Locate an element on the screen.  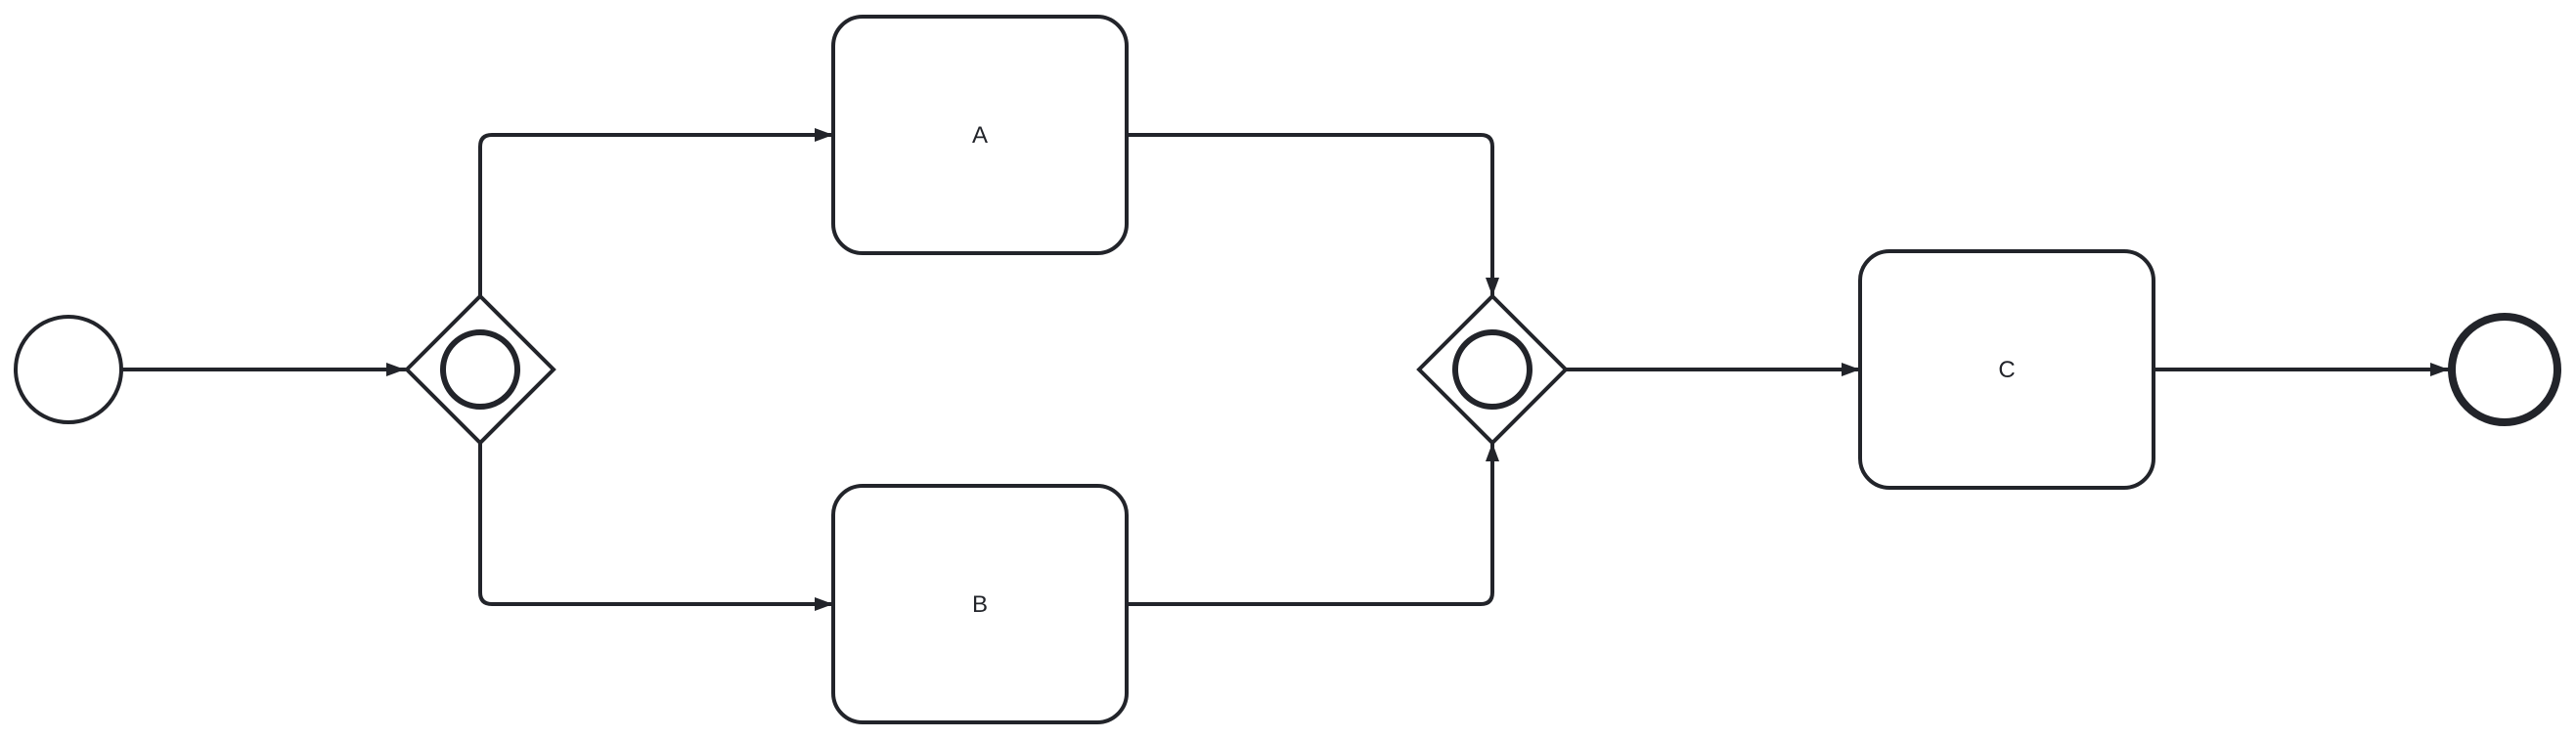
start-event is located at coordinates (68, 369).